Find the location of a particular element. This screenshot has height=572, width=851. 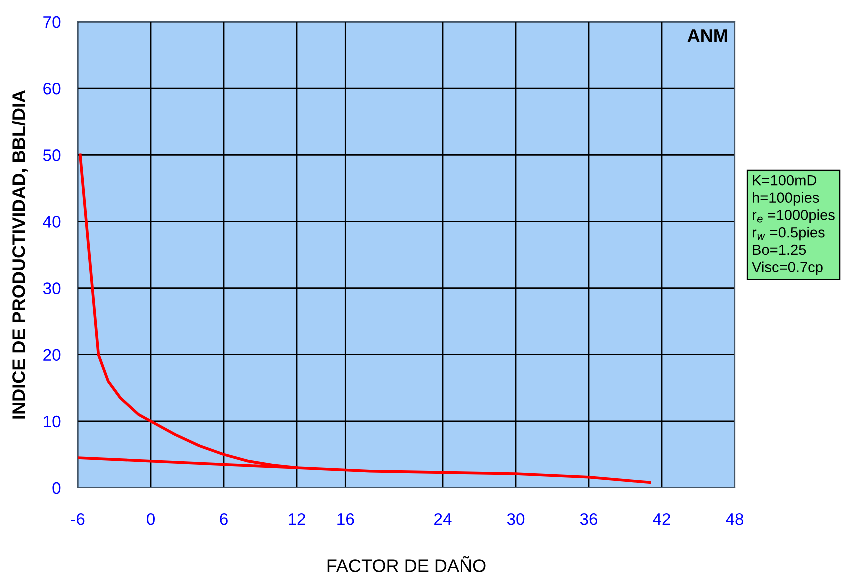

x-tick-label: 16 is located at coordinates (346, 519).